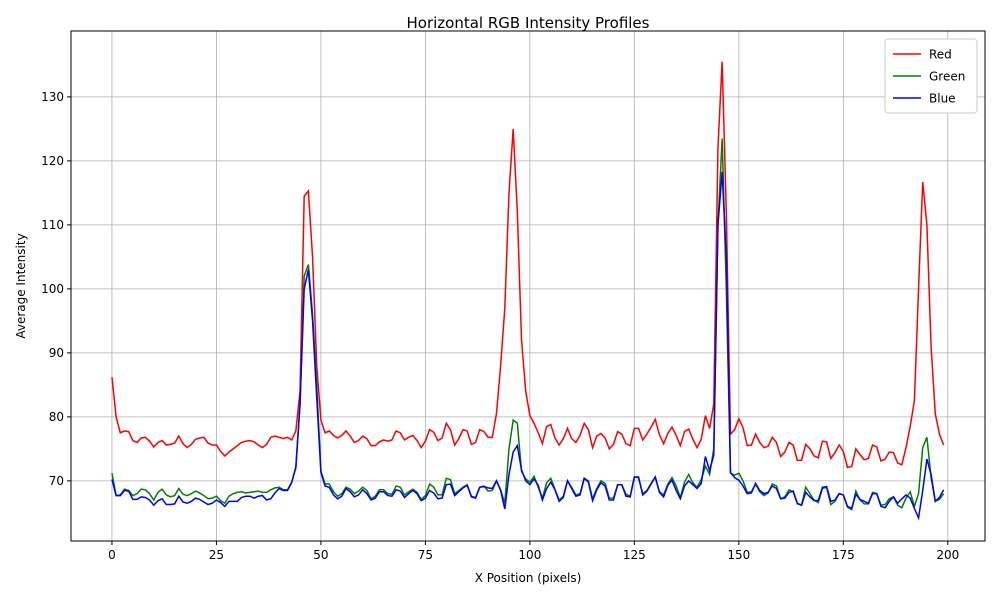 The height and width of the screenshot is (604, 1000). I want to click on legend-box, so click(931, 76).